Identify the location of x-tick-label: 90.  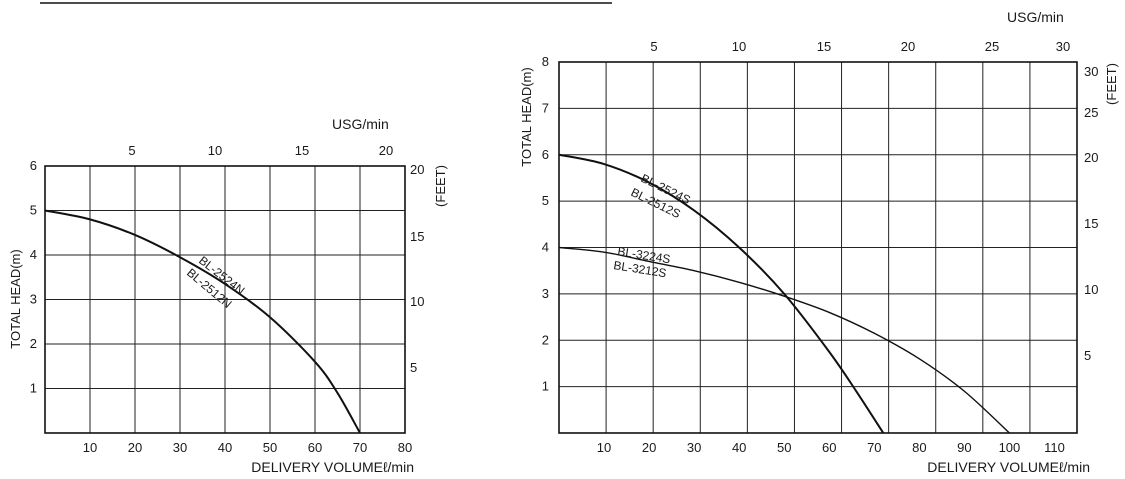
(964, 447).